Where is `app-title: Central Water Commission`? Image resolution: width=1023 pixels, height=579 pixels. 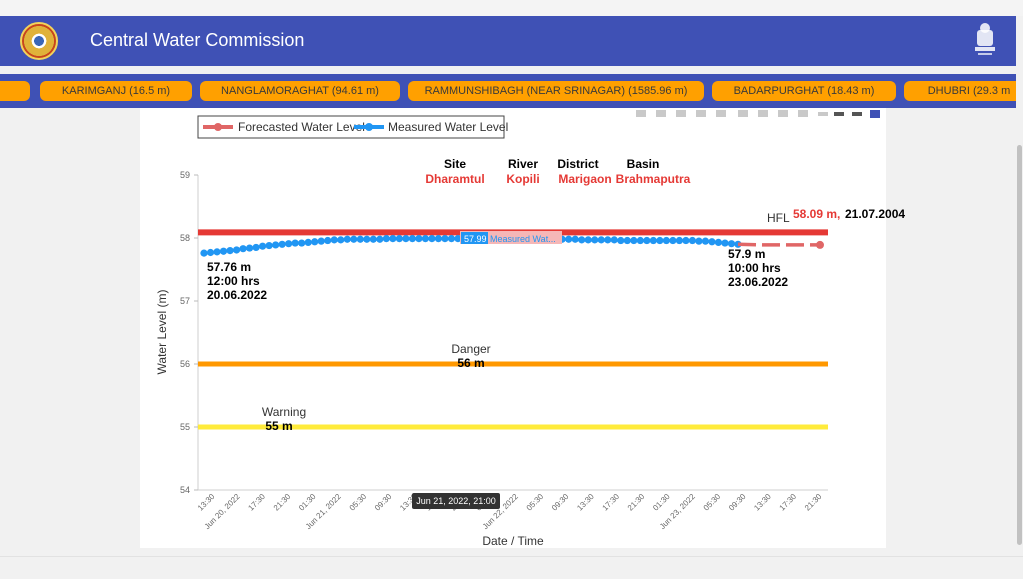
app-title: Central Water Commission is located at coordinates (197, 40).